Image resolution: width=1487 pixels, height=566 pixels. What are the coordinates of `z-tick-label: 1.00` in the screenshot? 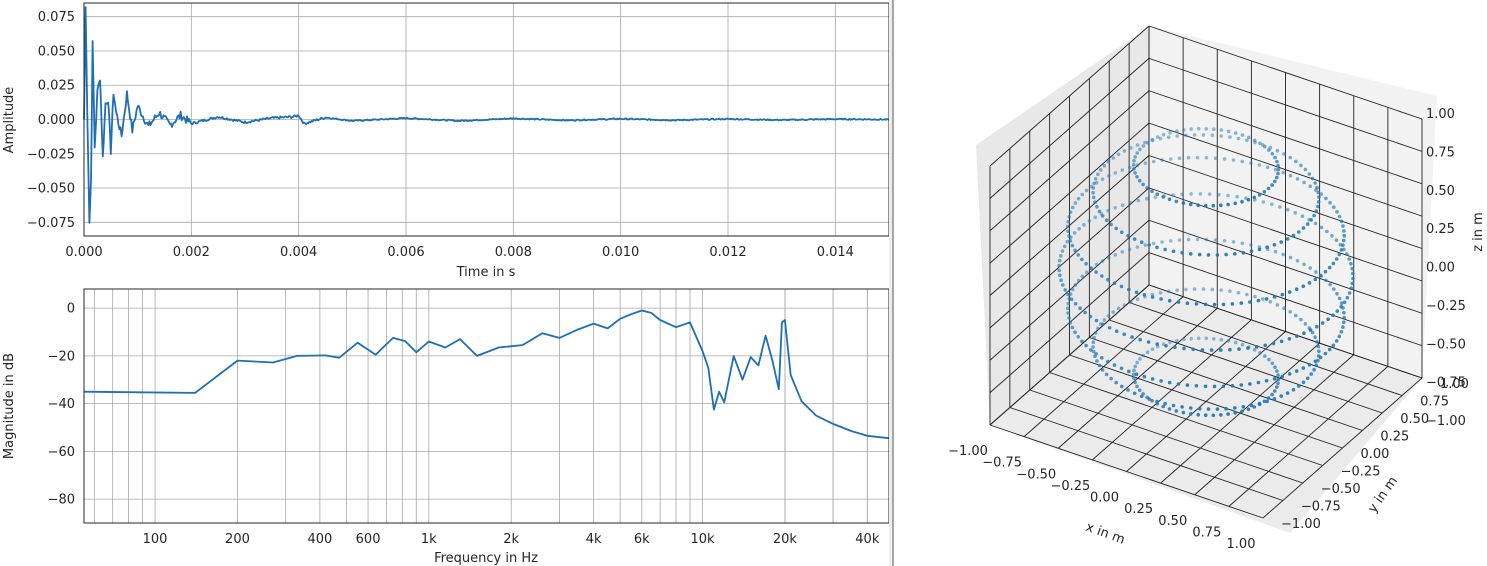 It's located at (1440, 114).